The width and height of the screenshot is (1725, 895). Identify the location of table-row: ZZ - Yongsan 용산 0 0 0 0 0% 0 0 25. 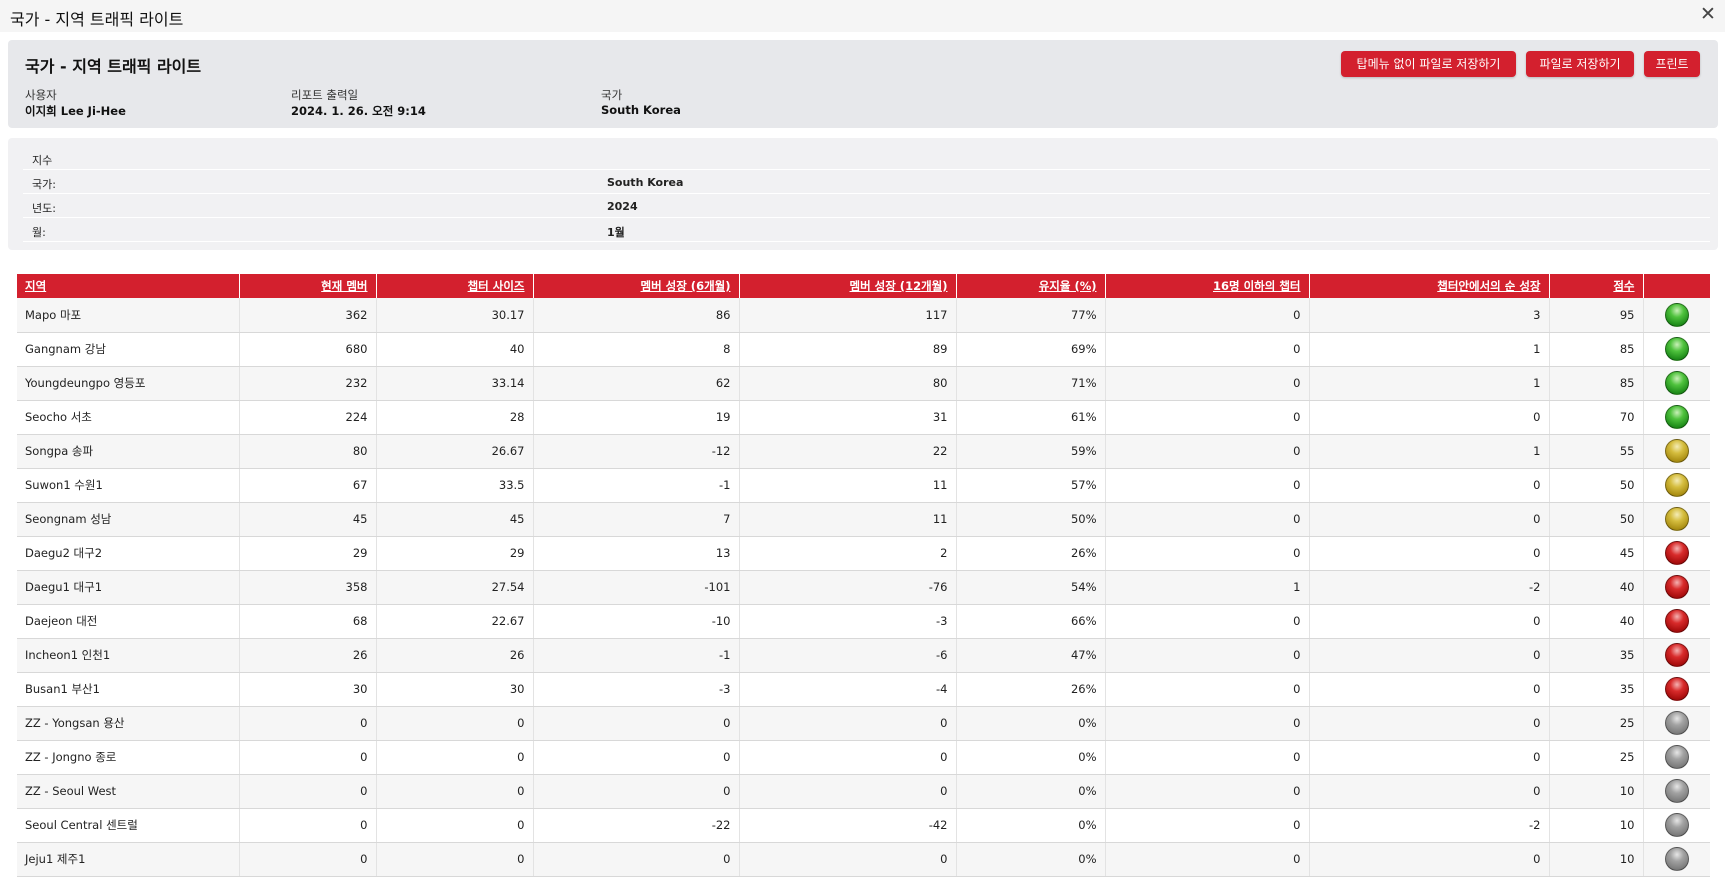
(863, 723).